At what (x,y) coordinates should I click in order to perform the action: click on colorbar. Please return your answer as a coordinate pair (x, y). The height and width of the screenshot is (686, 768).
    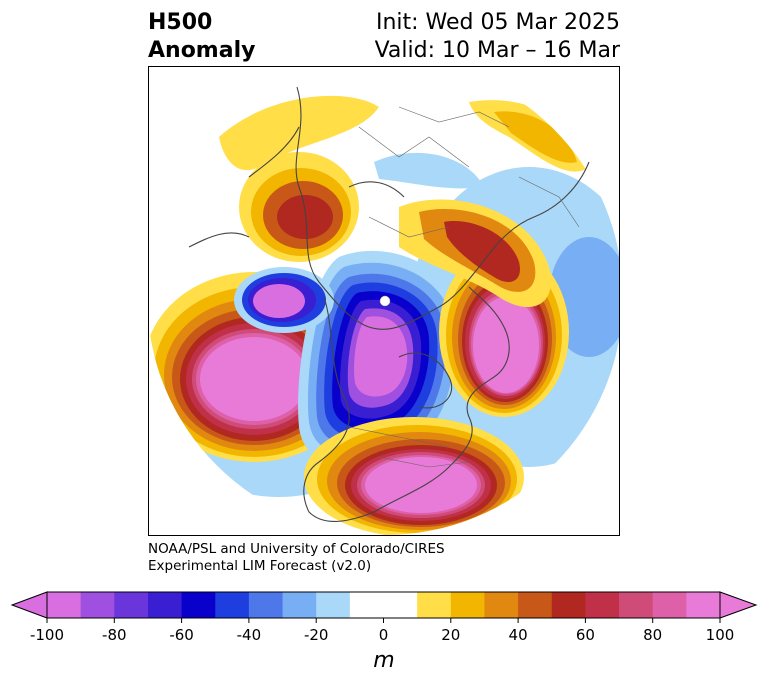
    Looking at the image, I should click on (384, 607).